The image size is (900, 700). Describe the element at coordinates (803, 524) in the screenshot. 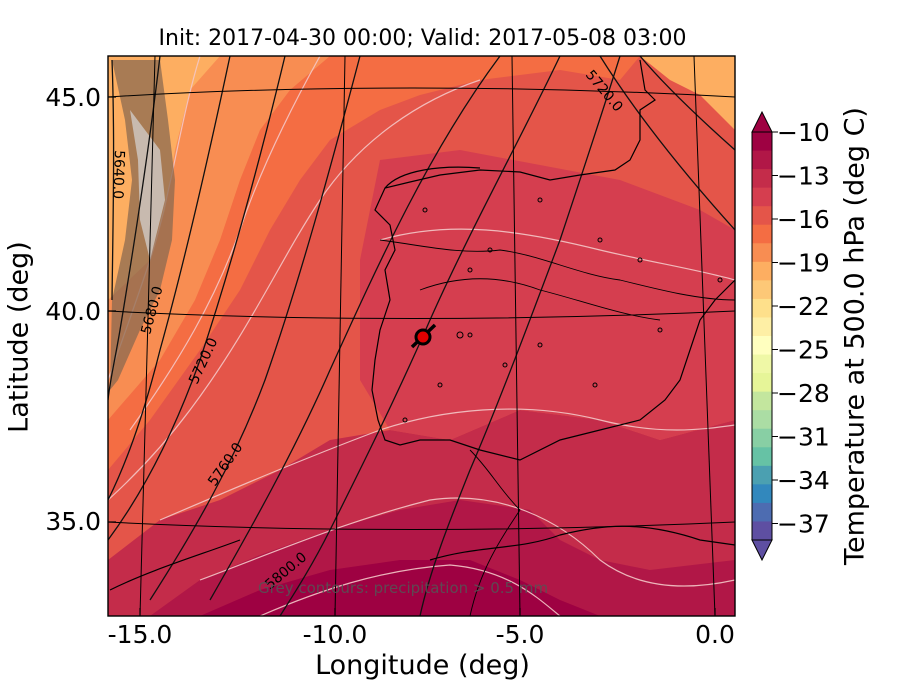

I see `colorbar-tick-label: −37` at that location.